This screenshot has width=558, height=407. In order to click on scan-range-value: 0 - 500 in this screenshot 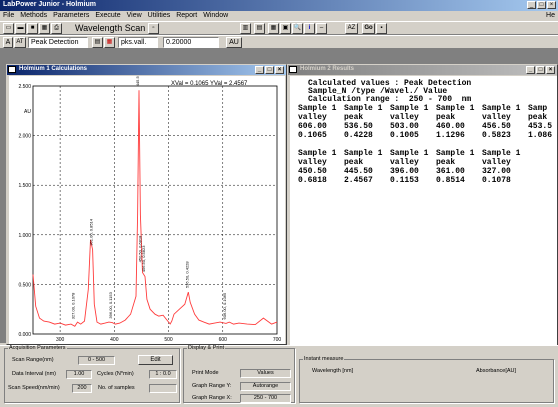, I will do `click(96, 360)`.